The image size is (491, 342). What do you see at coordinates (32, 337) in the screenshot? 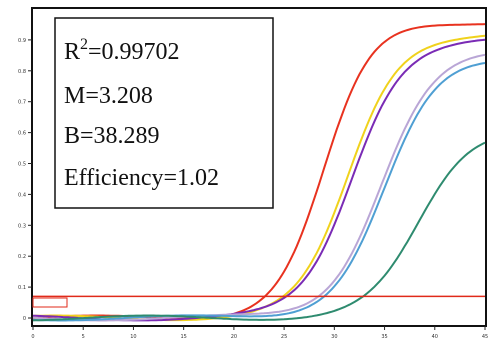
I see `x-tick-label: 0` at bounding box center [32, 337].